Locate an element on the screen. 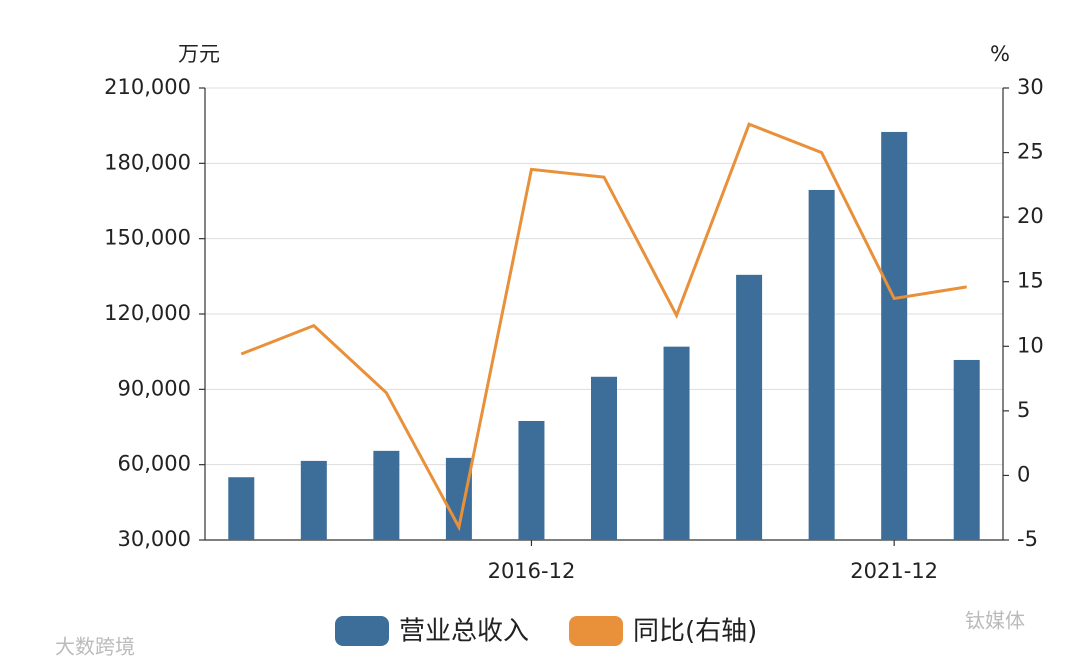 The image size is (1080, 667). y-tick-label: 30,000 is located at coordinates (154, 539).